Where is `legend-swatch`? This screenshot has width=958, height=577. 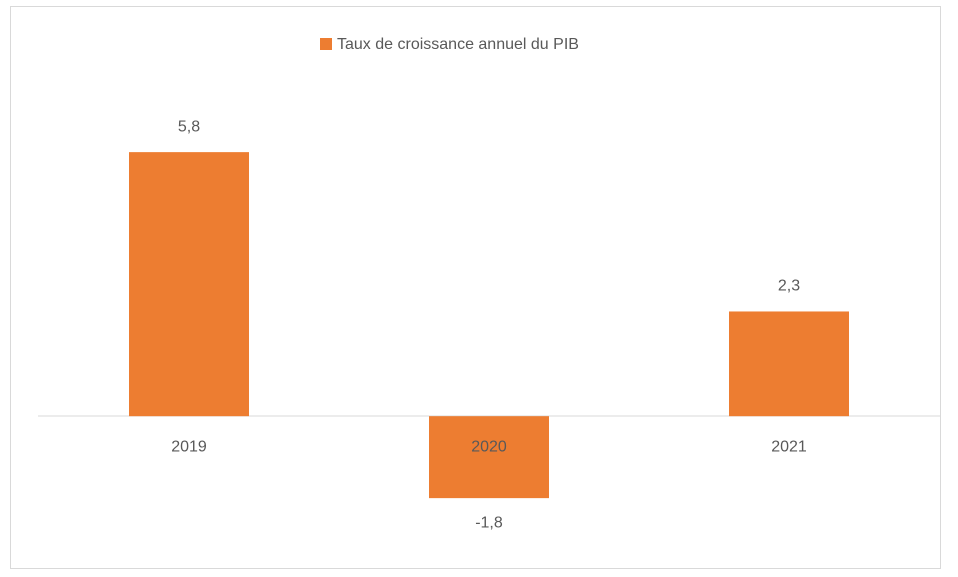
legend-swatch is located at coordinates (326, 44).